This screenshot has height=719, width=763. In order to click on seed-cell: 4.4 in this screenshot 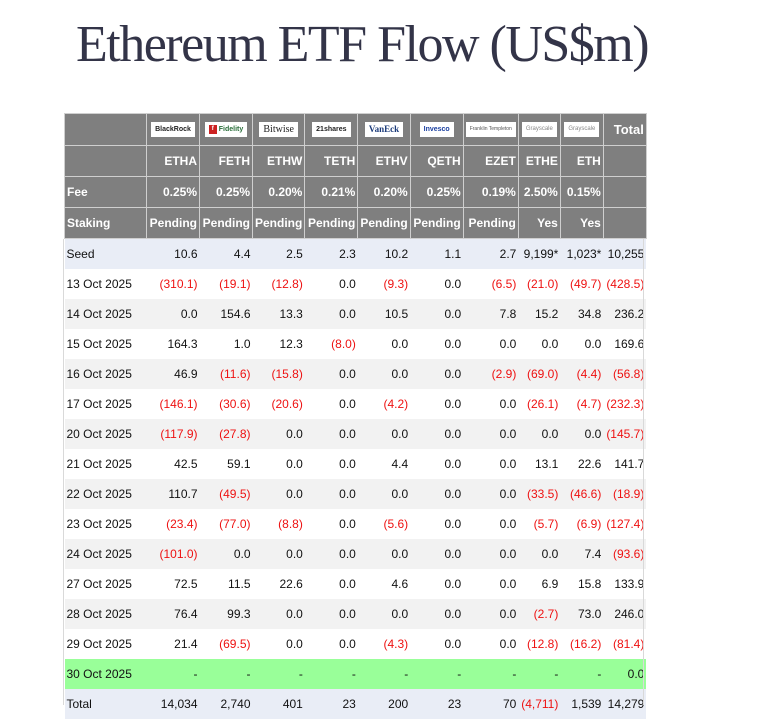, I will do `click(226, 253)`.